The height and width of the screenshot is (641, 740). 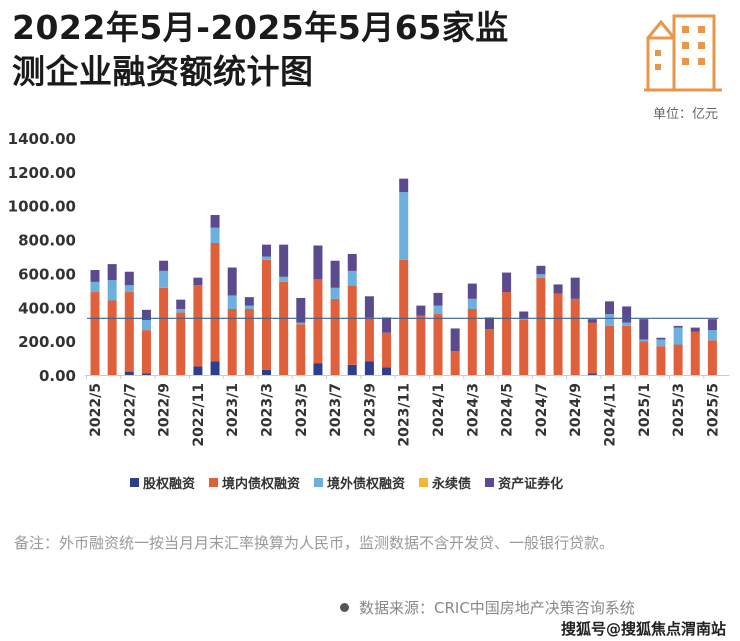 What do you see at coordinates (314, 543) in the screenshot?
I see `footnote: 备注：外币融资统一按当月月末汇率换算为人民币，监测数据不含开发贷、一般银行贷款。` at bounding box center [314, 543].